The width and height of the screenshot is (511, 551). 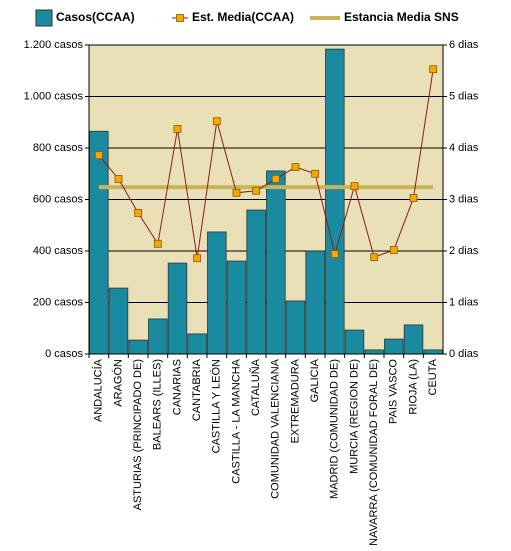 What do you see at coordinates (177, 387) in the screenshot?
I see `x-tick-label: CANARIAS` at bounding box center [177, 387].